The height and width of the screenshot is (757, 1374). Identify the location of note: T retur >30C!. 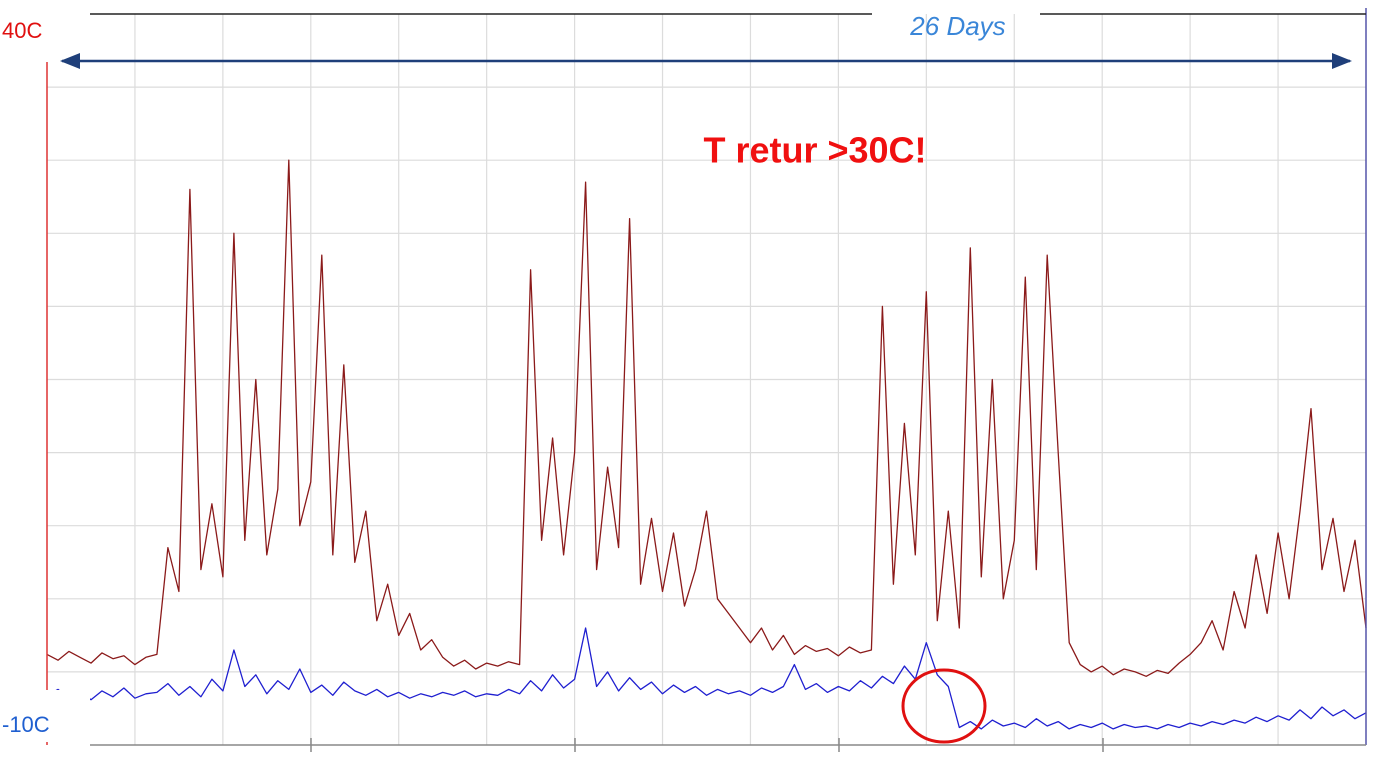
(814, 150).